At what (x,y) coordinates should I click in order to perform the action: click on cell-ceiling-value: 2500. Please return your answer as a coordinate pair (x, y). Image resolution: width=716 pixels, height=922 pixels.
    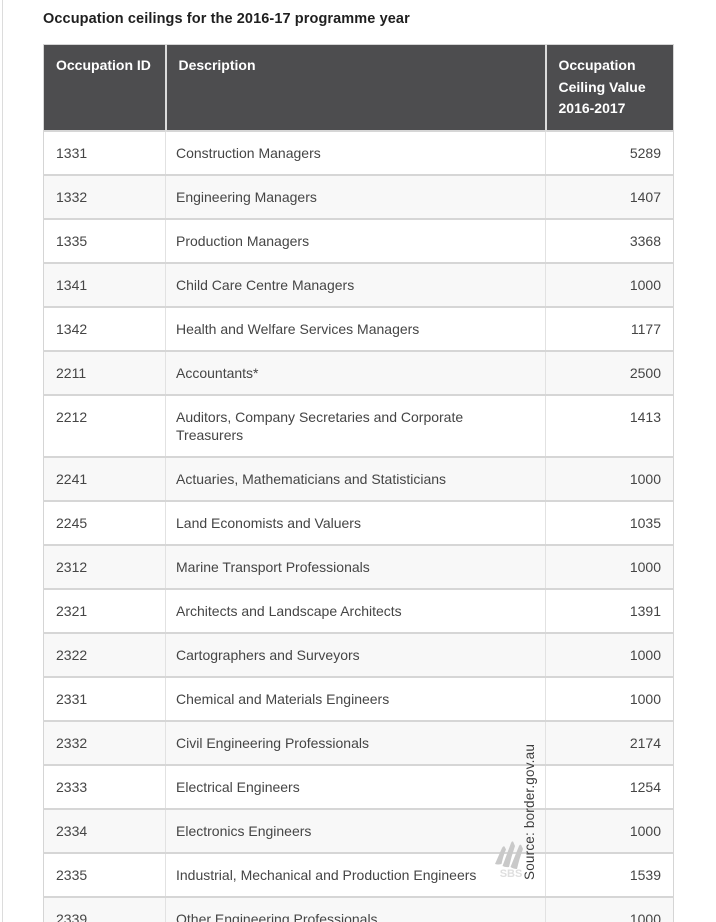
    Looking at the image, I should click on (609, 373).